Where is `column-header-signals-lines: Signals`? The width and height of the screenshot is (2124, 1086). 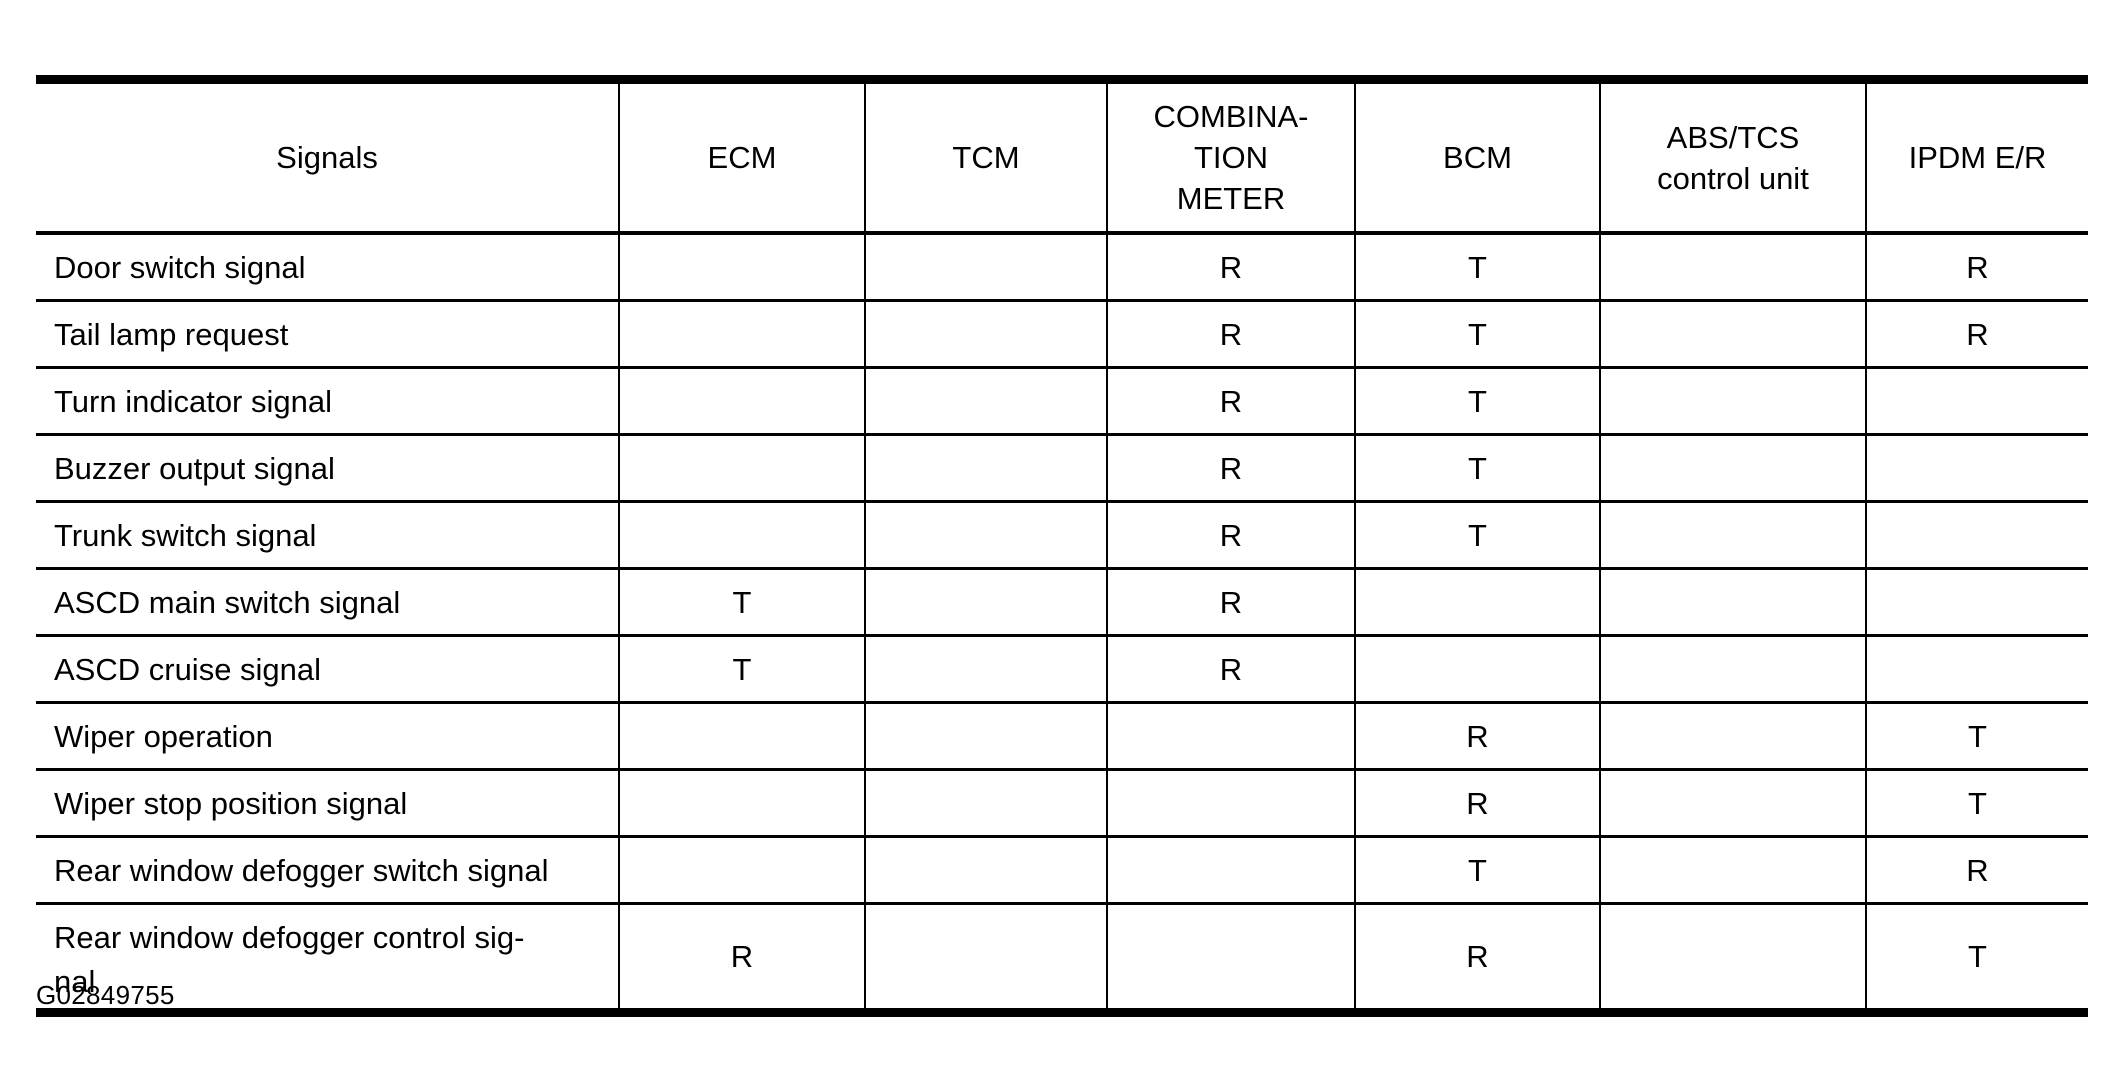 column-header-signals-lines: Signals is located at coordinates (327, 157).